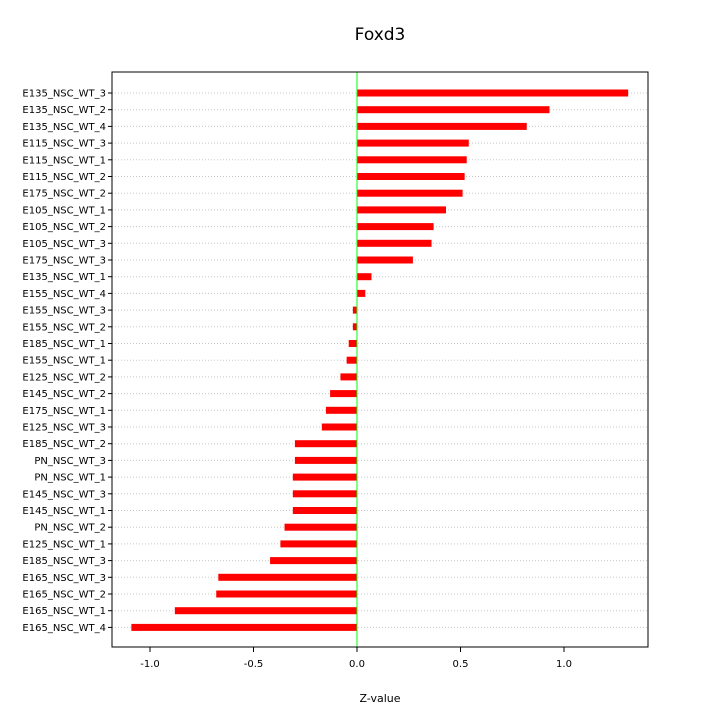 The image size is (720, 720). Describe the element at coordinates (356, 658) in the screenshot. I see `x-axis: -1.0 -0.5 0.0 0.5 1.0` at that location.